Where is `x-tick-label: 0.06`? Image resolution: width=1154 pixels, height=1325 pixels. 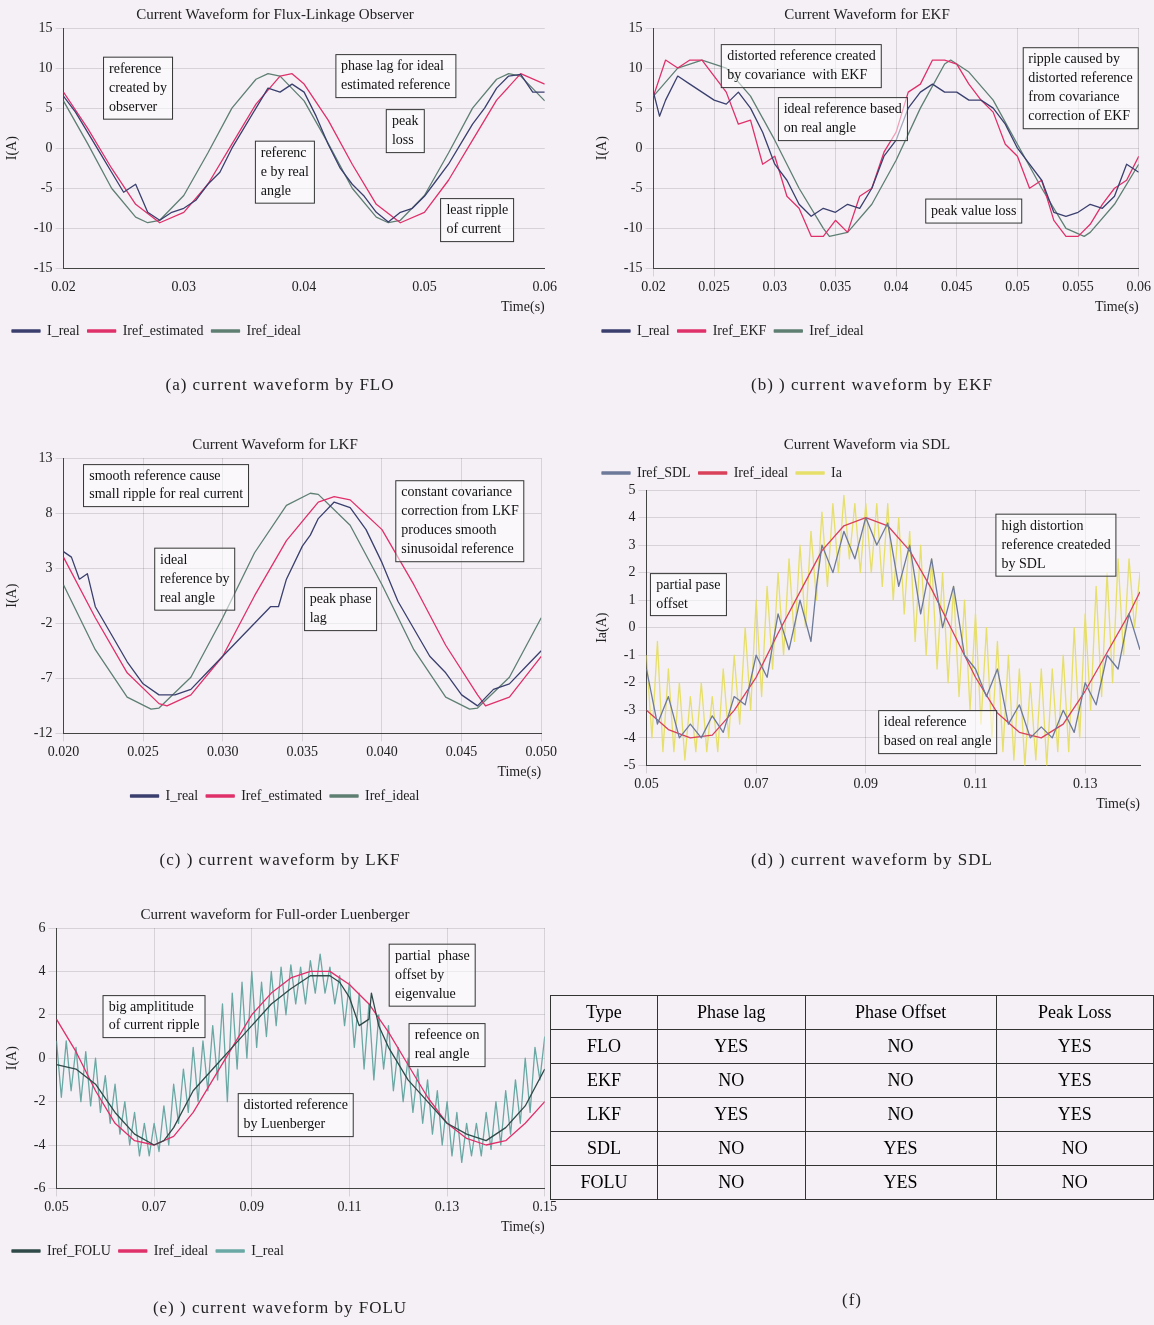 x-tick-label: 0.06 is located at coordinates (1138, 287).